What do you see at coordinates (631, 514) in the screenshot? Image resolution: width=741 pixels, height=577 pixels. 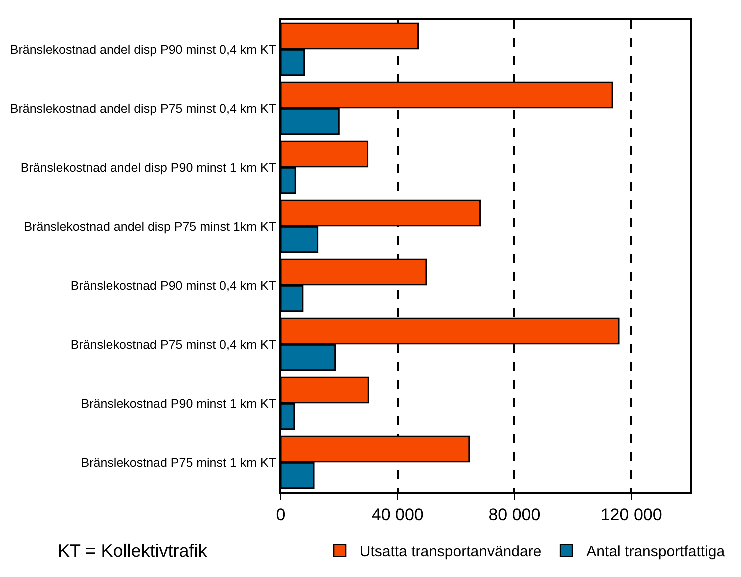 I see `x-tick-label: 120 000` at bounding box center [631, 514].